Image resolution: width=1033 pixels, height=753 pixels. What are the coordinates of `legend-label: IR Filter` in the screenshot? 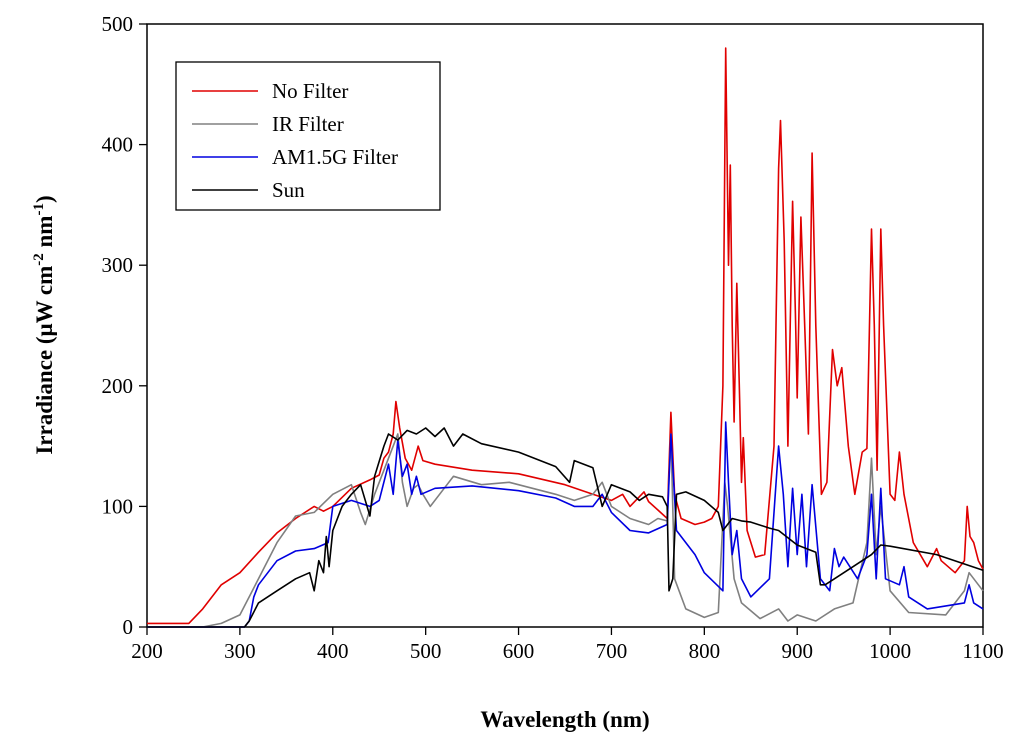 It's located at (308, 124).